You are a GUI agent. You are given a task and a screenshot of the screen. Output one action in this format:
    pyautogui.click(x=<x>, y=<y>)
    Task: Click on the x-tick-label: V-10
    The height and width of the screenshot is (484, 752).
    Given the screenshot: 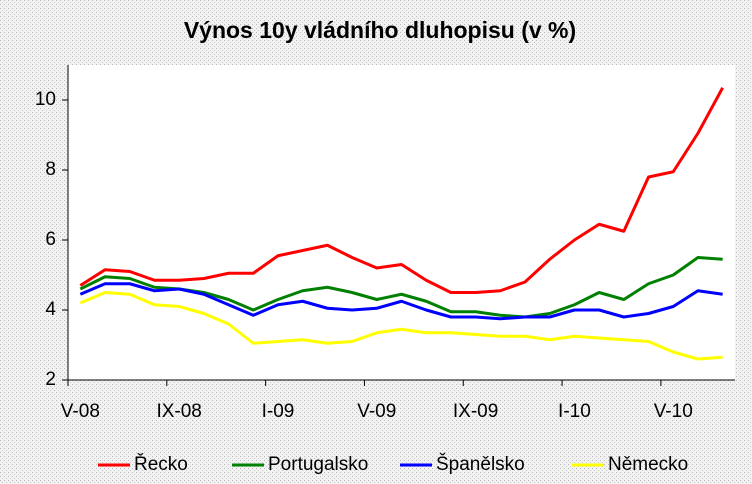 What is the action you would take?
    pyautogui.click(x=673, y=411)
    